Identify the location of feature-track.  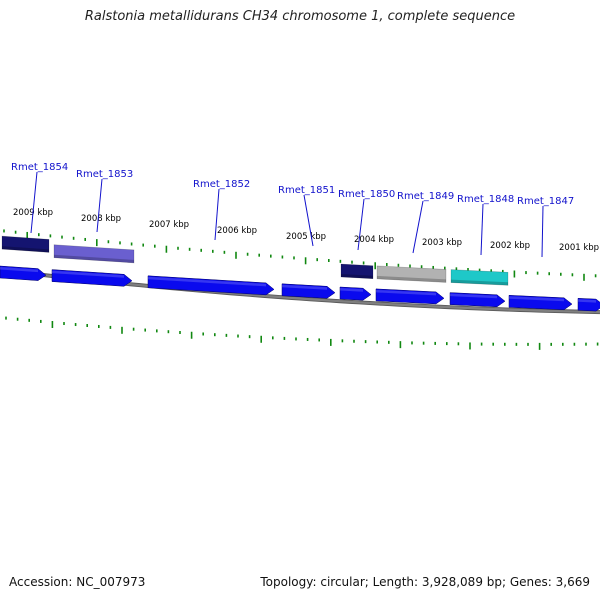
(255, 260).